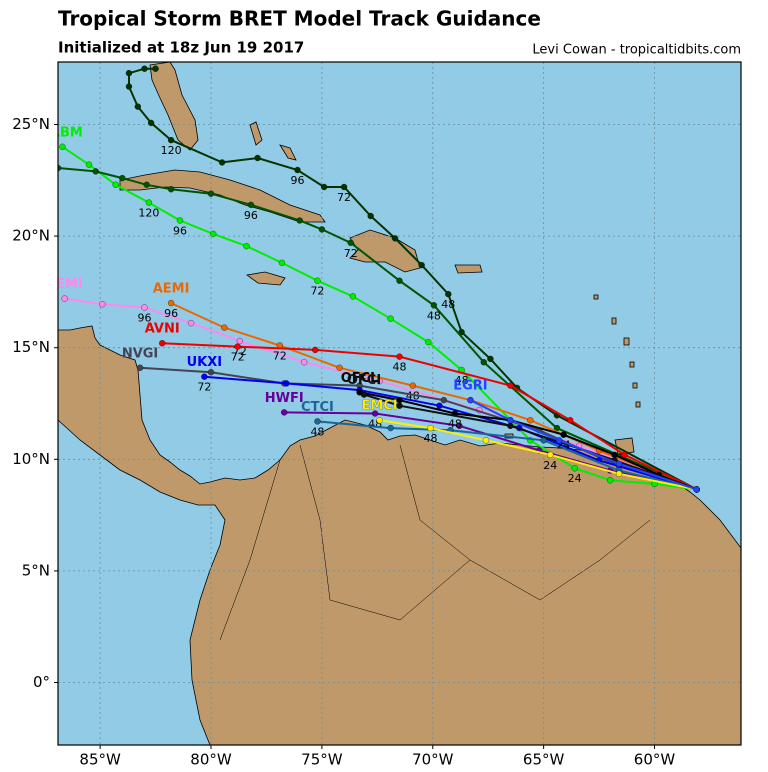  What do you see at coordinates (62, 132) in the screenshot?
I see `model-name: TABM` at bounding box center [62, 132].